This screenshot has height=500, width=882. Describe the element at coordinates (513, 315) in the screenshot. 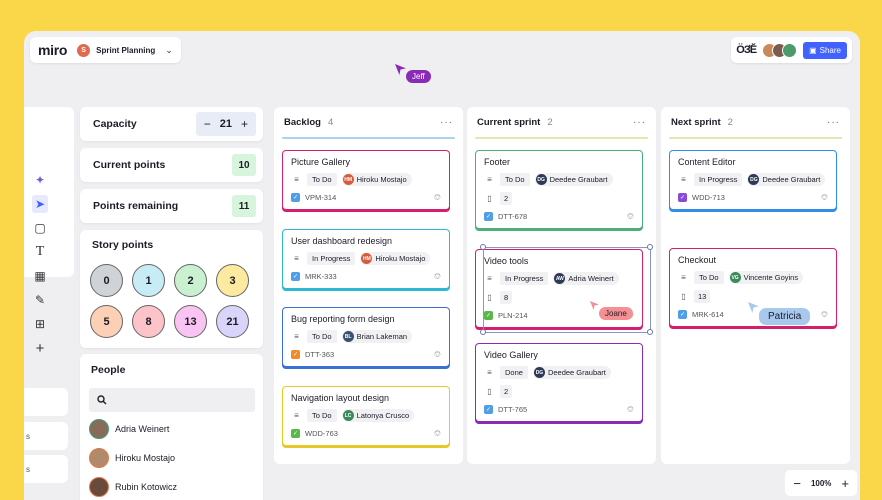

I see `ticket-id: PLN-214` at that location.